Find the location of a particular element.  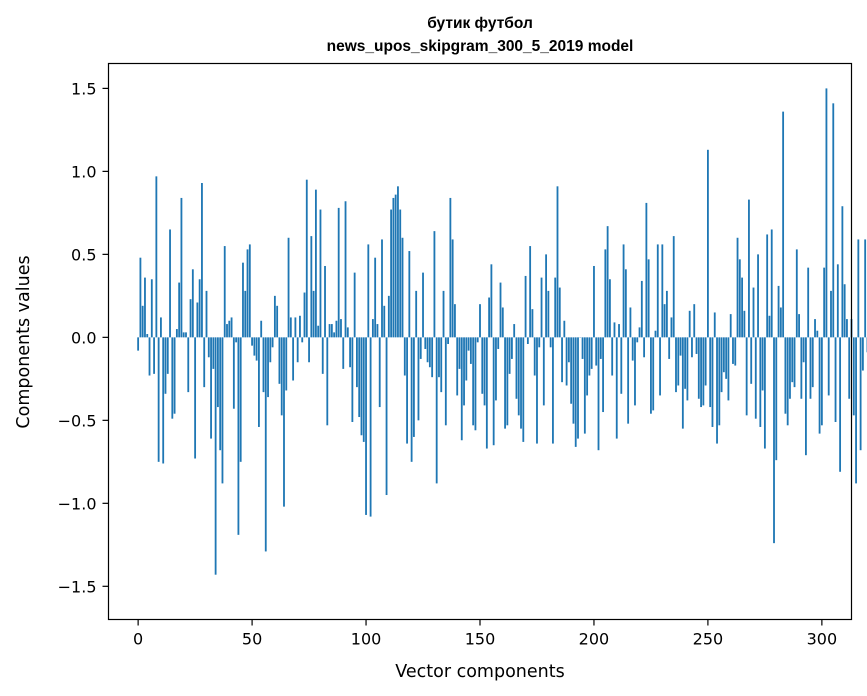

y-tick-label: −1.5 is located at coordinates (77, 586).